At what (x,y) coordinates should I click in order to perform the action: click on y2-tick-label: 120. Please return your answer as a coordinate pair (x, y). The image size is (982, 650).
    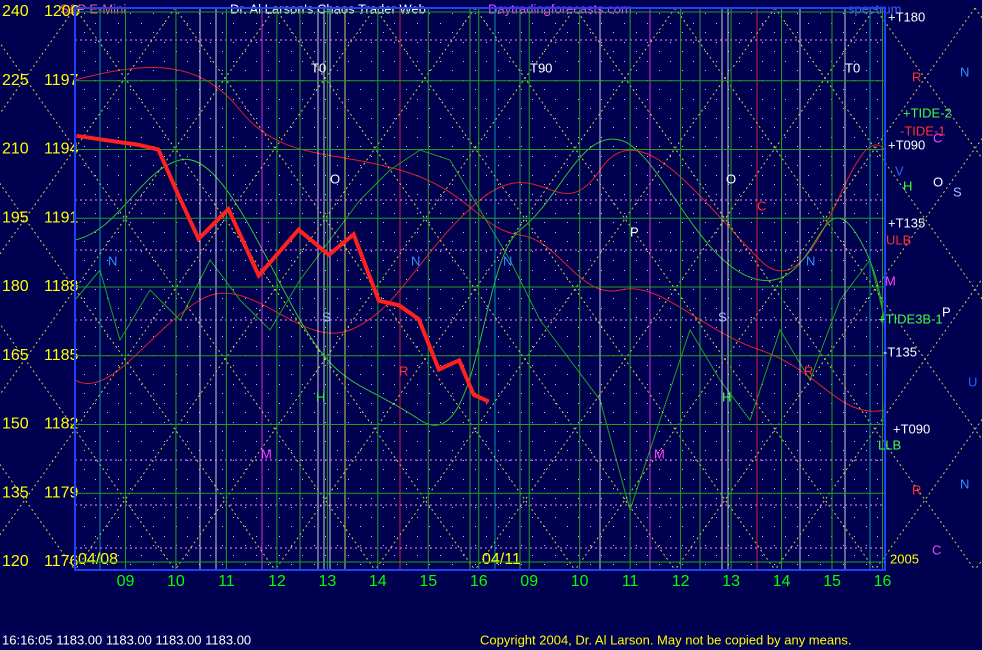
    Looking at the image, I should click on (15, 561).